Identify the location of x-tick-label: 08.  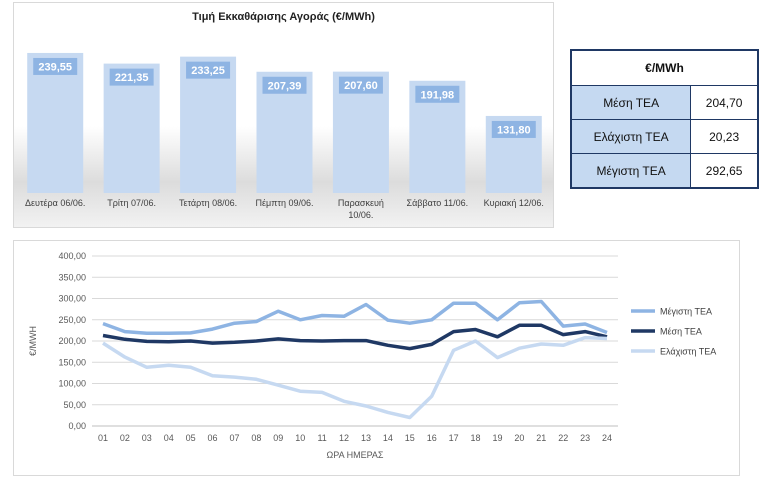
(256, 438).